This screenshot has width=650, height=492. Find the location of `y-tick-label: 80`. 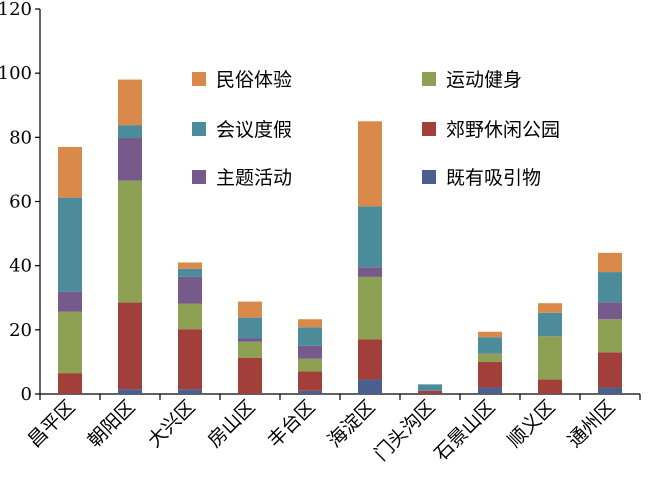

y-tick-label: 80 is located at coordinates (20, 137).